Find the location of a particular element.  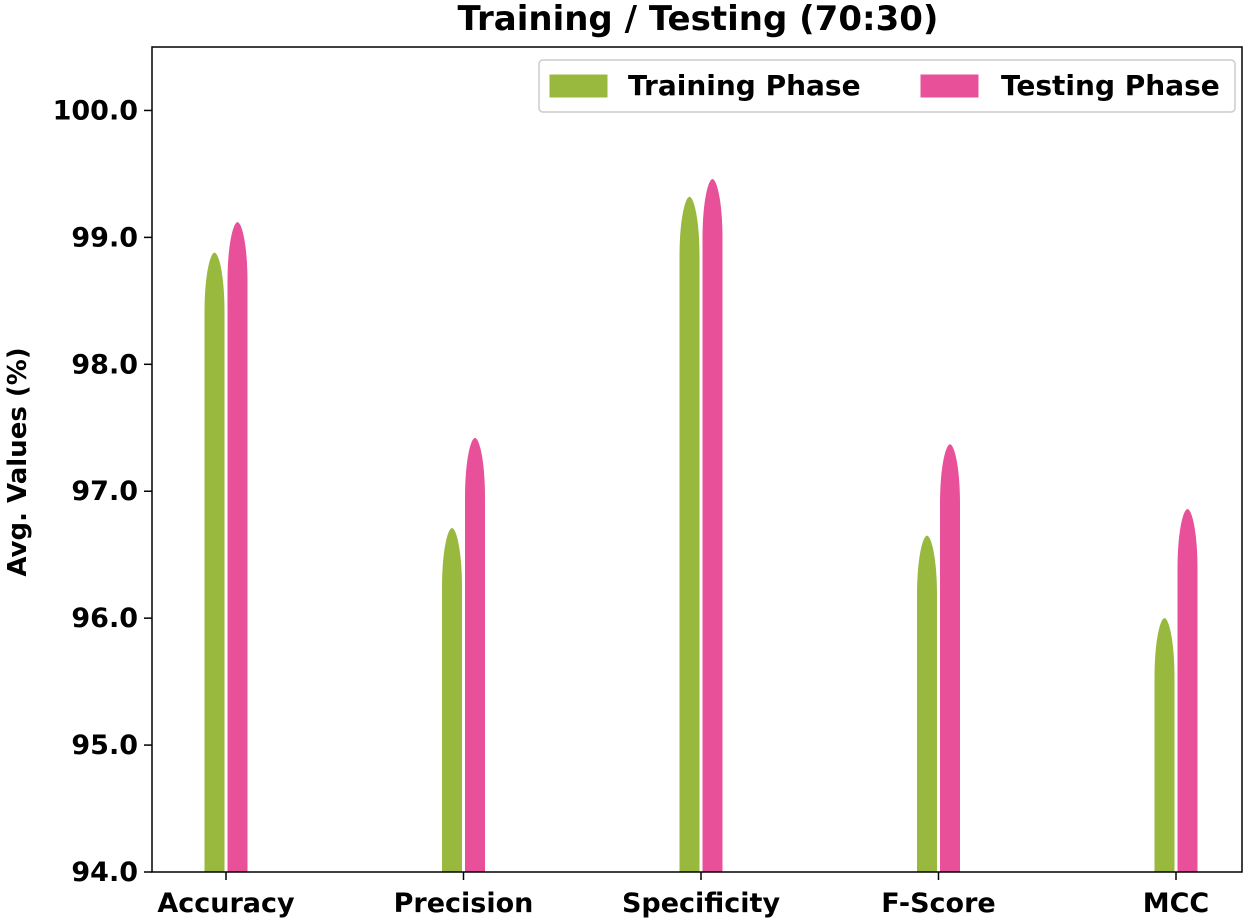

chart-title: Training / Testing (70:30) is located at coordinates (698, 19).